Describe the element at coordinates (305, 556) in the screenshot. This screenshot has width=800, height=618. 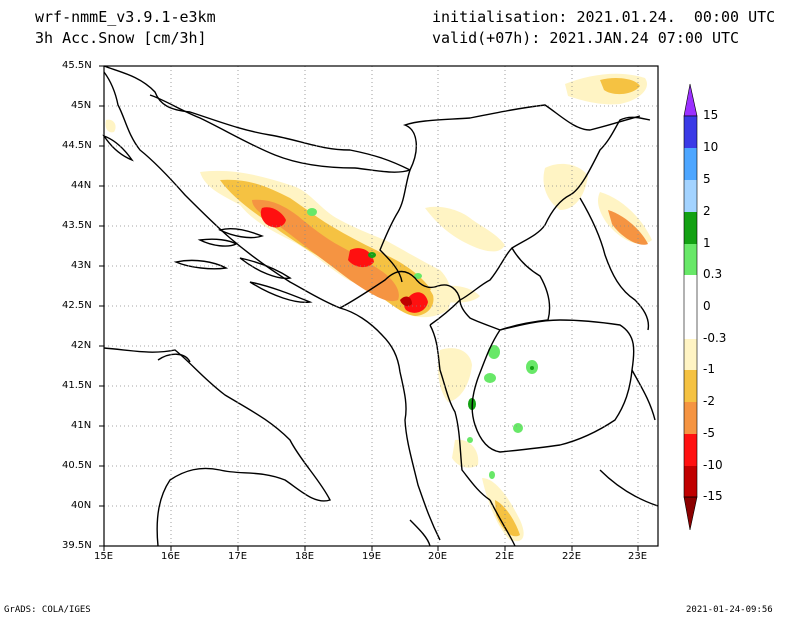
I see `lon-label: 18E` at that location.